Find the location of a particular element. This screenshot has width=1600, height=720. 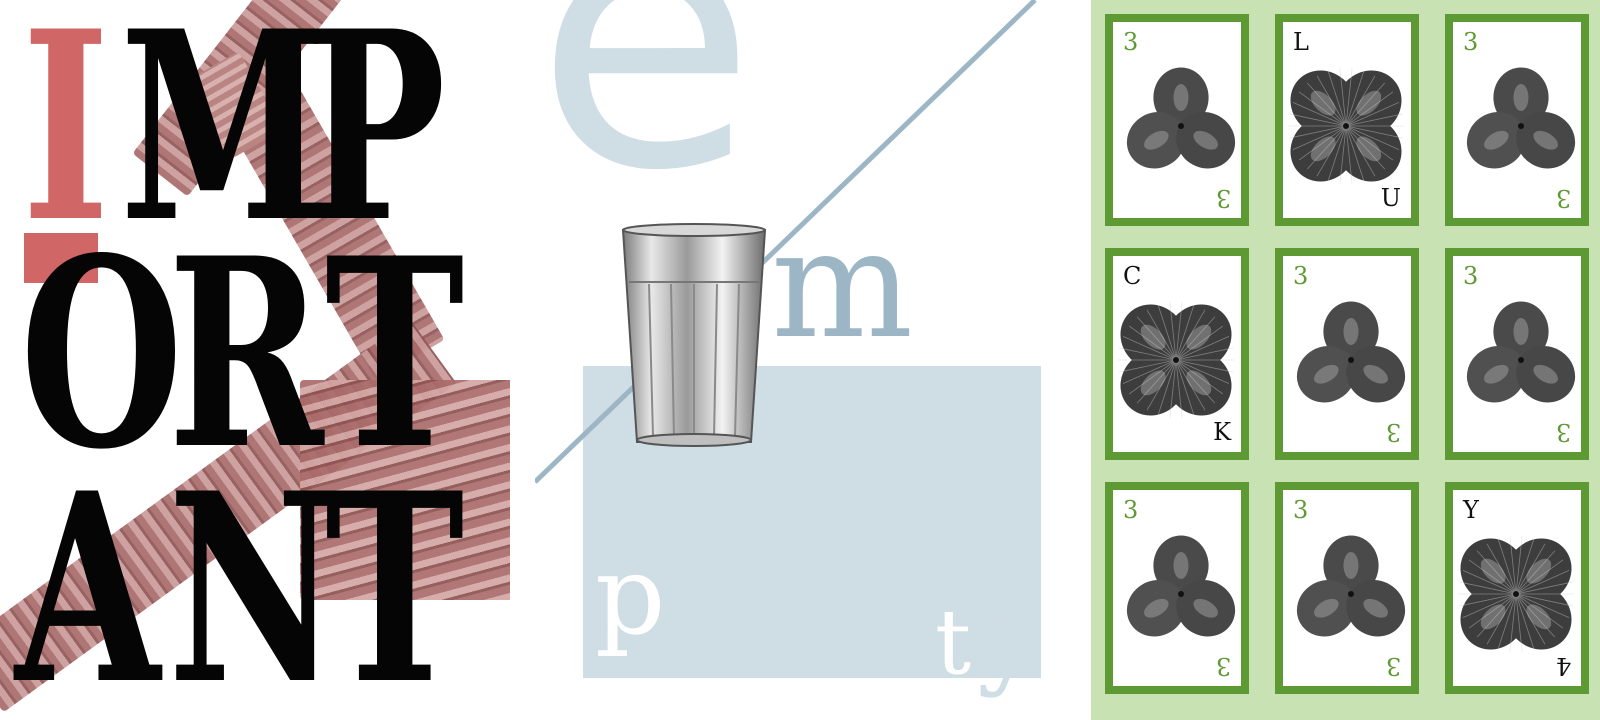

letter-o: O is located at coordinates (102, 354).